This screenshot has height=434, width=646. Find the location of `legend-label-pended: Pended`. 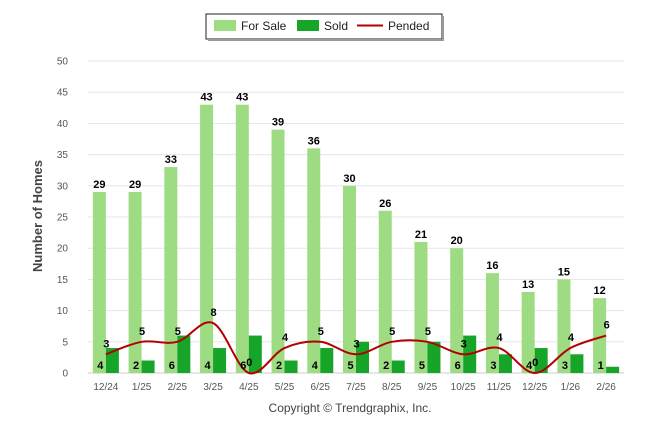

legend-label-pended: Pended is located at coordinates (408, 26).